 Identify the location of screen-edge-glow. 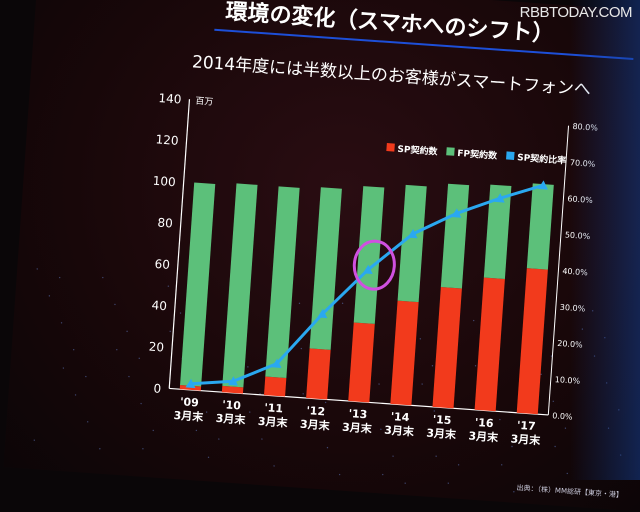
(605, 240).